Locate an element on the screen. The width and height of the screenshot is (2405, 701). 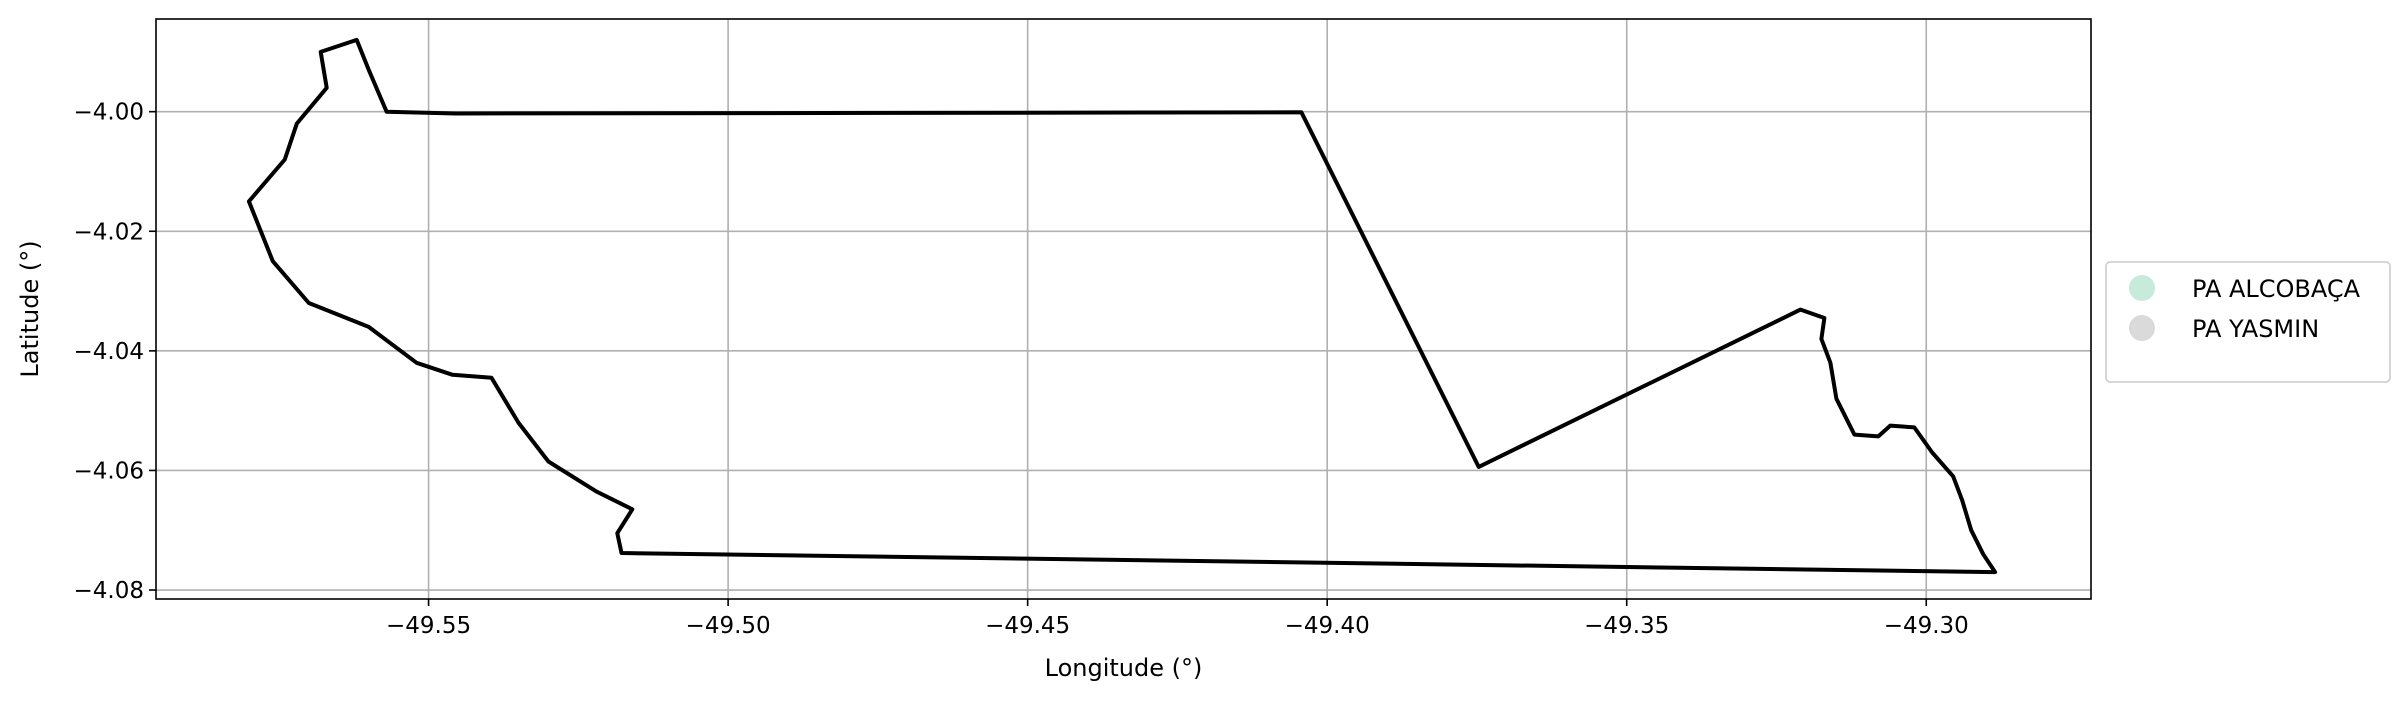
legend-label: PA YASMIN is located at coordinates (2255, 329).